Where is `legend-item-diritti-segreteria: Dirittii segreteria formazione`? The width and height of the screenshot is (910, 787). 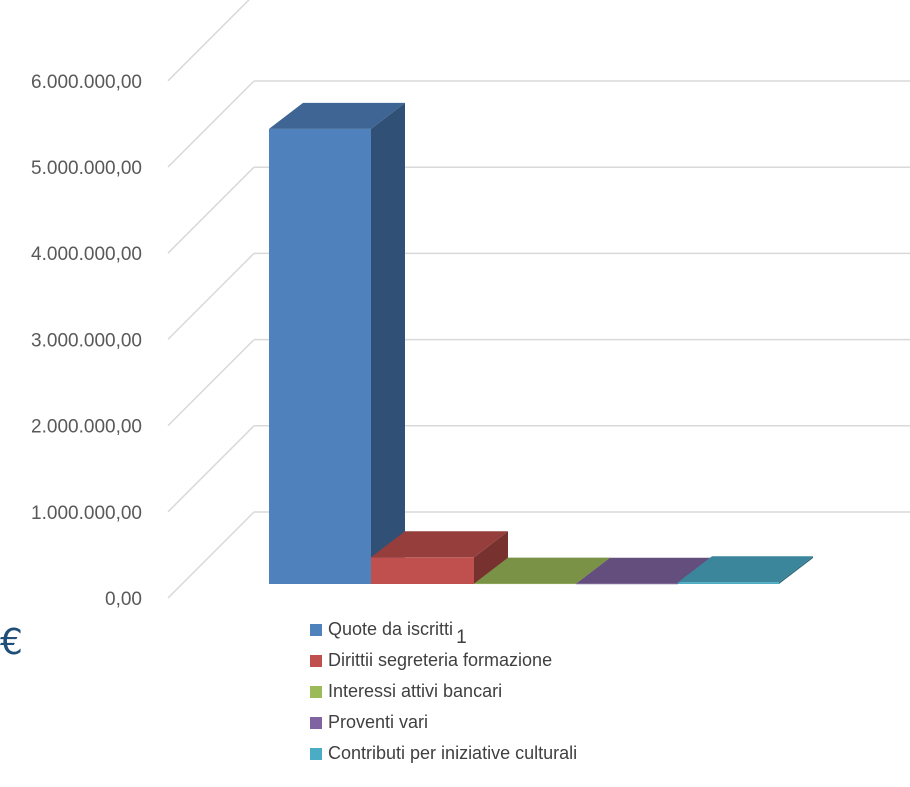 legend-item-diritti-segreteria: Dirittii segreteria formazione is located at coordinates (443, 660).